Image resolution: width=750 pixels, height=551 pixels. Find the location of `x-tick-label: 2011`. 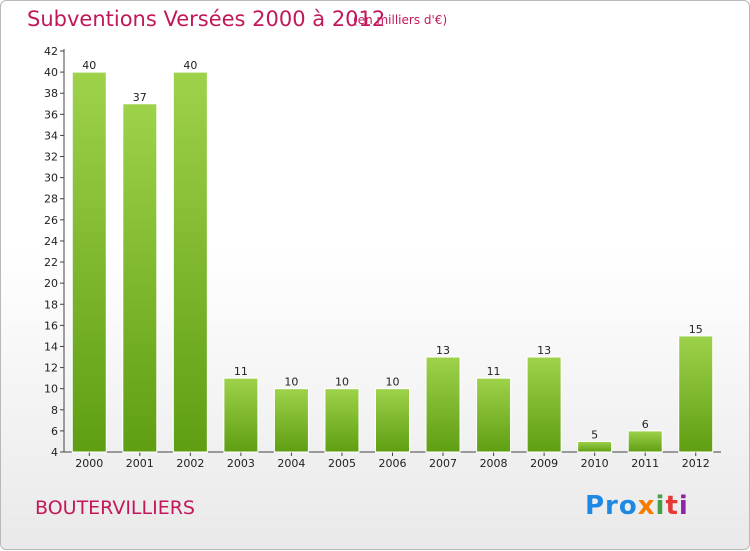

x-tick-label: 2011 is located at coordinates (645, 463).